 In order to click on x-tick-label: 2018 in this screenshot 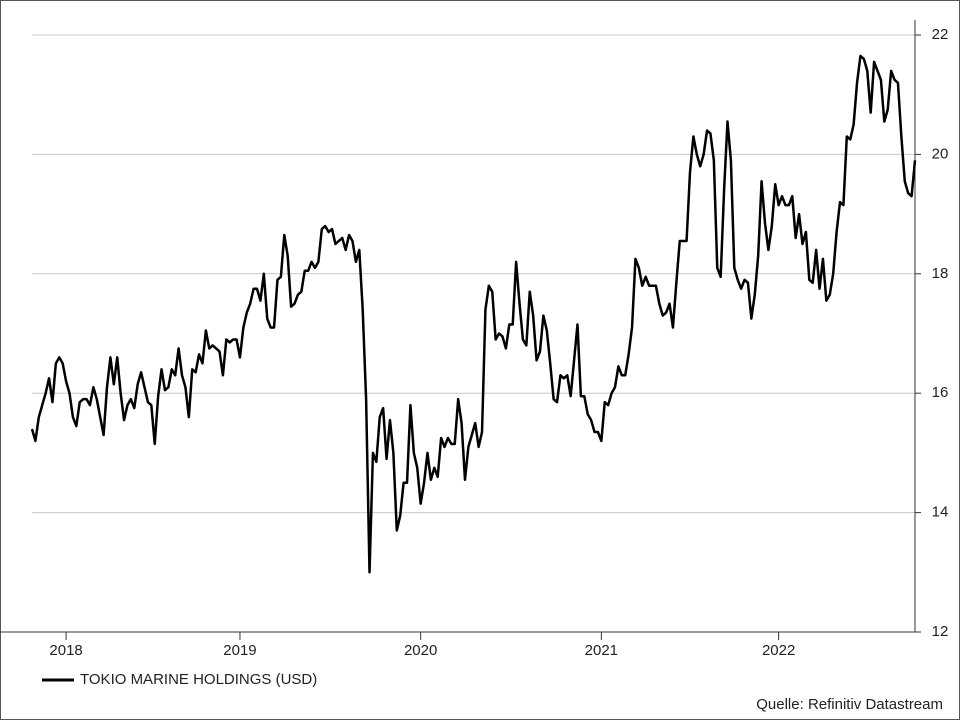, I will do `click(65, 650)`.